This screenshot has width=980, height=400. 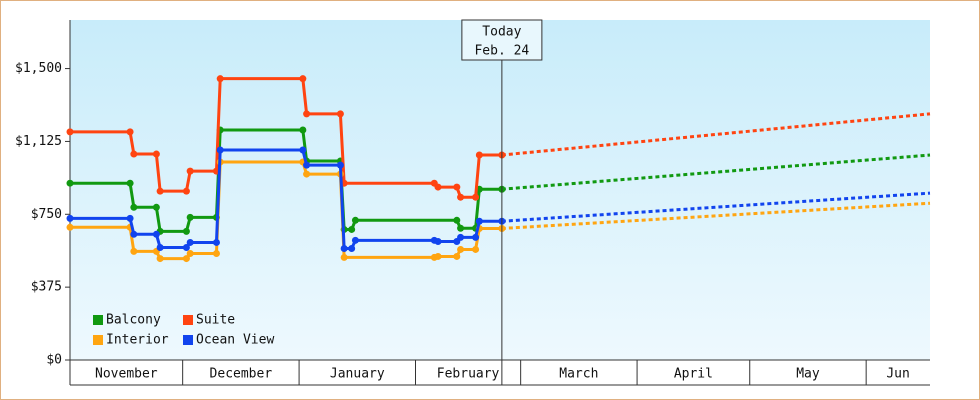 What do you see at coordinates (468, 374) in the screenshot?
I see `x-tick-label: February` at bounding box center [468, 374].